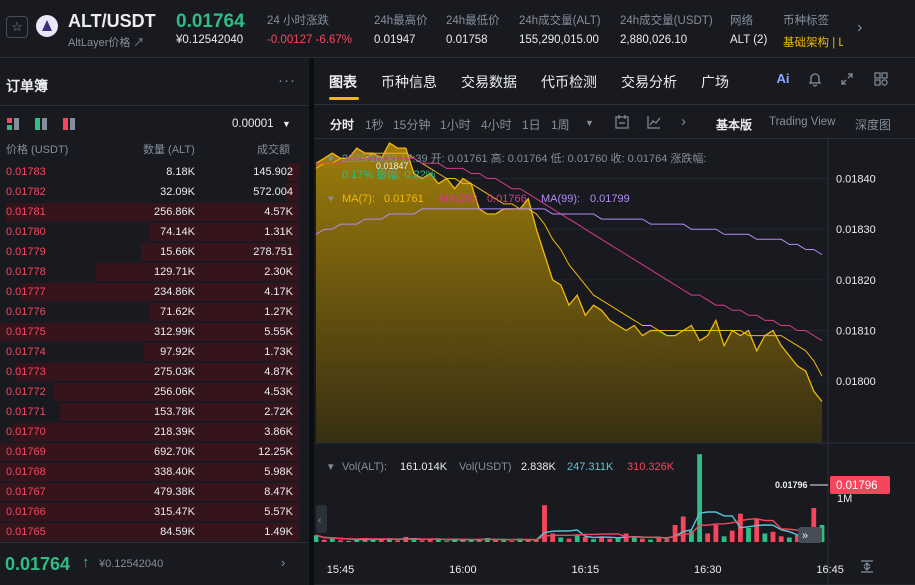 The image size is (915, 585). What do you see at coordinates (815, 81) in the screenshot?
I see `bell-icon` at bounding box center [815, 81].